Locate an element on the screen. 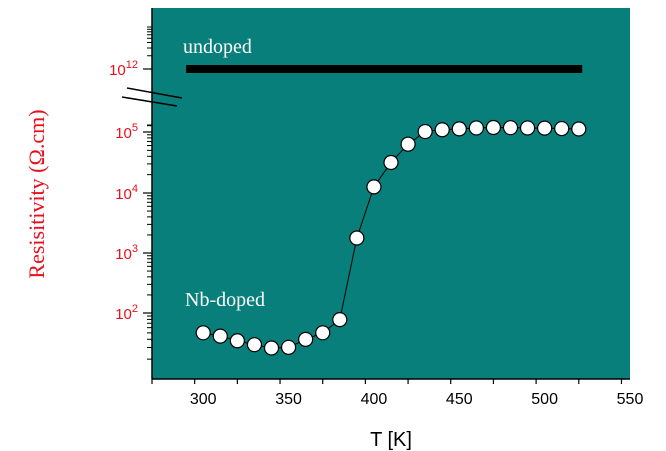 The width and height of the screenshot is (666, 451). x-tick-label: 400 is located at coordinates (374, 399).